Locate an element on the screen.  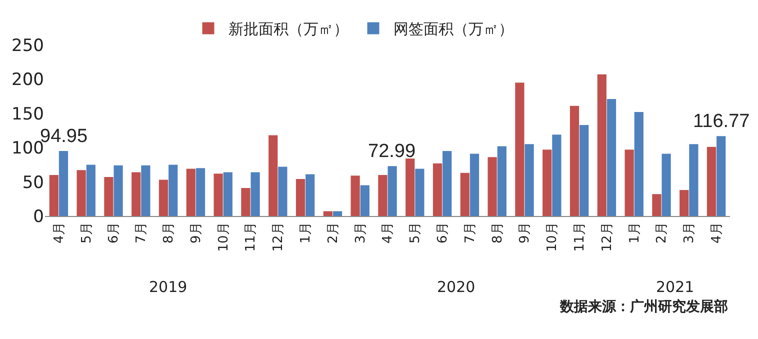
legend-label: 网签面积（万㎡） is located at coordinates (453, 29).